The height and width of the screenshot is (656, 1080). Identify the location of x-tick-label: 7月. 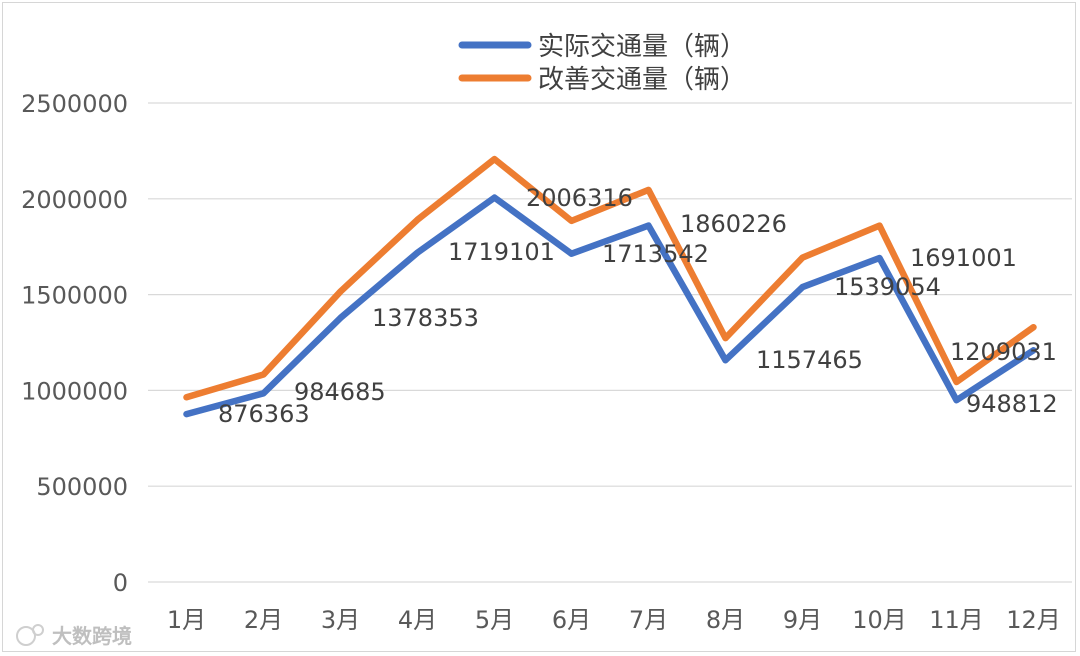
(648, 620).